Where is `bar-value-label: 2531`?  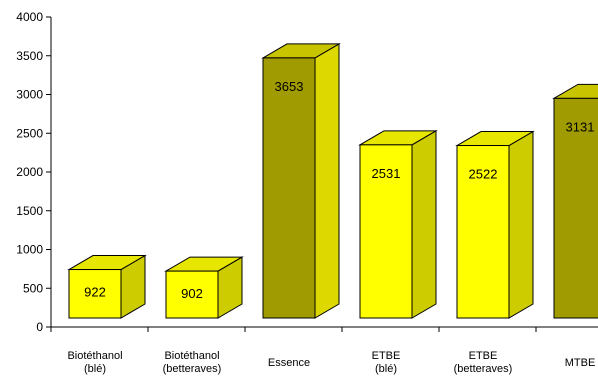
bar-value-label: 2531 is located at coordinates (386, 173).